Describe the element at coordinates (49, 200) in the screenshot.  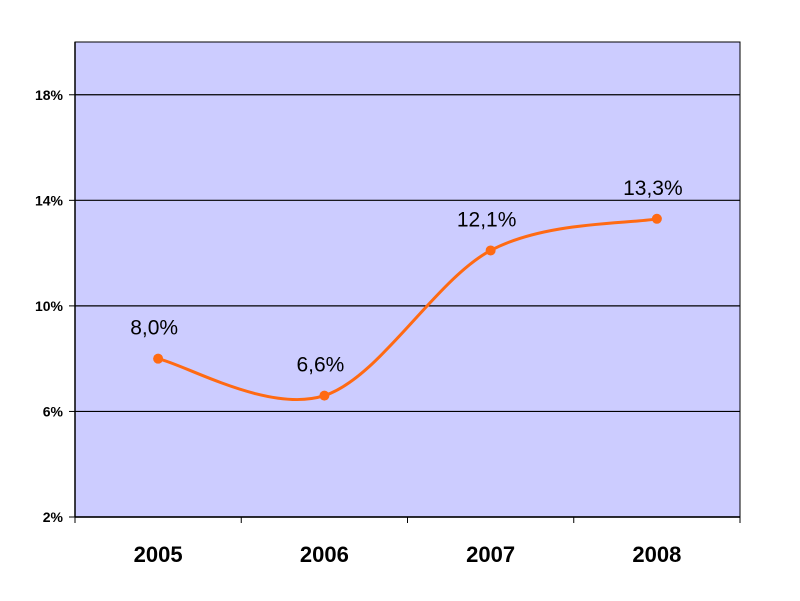
I see `y-tick-label: 14%` at that location.